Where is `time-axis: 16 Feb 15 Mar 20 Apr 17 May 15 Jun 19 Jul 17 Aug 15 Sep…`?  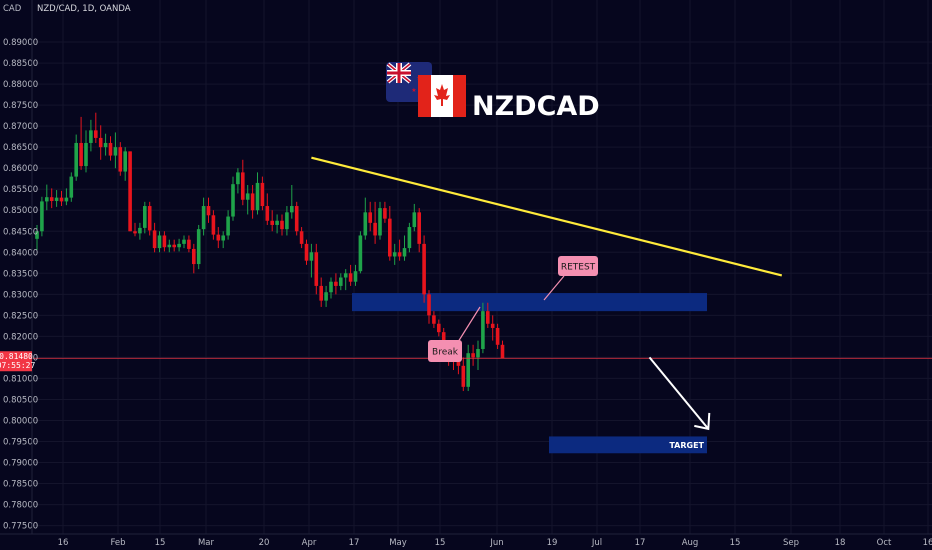 time-axis: 16 Feb 15 Mar 20 Apr 17 May 15 Jun 19 Jul 17 Aug 15 Sep… is located at coordinates (495, 543).